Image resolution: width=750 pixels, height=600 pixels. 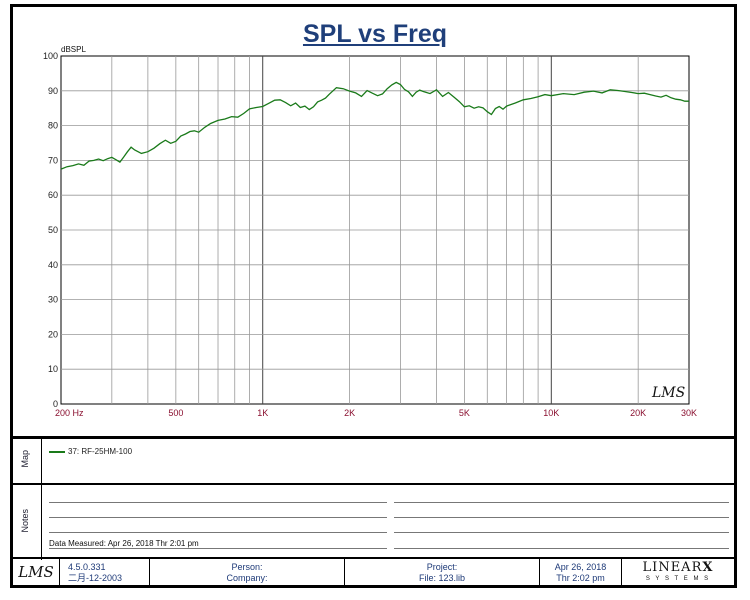 What do you see at coordinates (247, 578) in the screenshot?
I see `company-label: Company:` at bounding box center [247, 578].